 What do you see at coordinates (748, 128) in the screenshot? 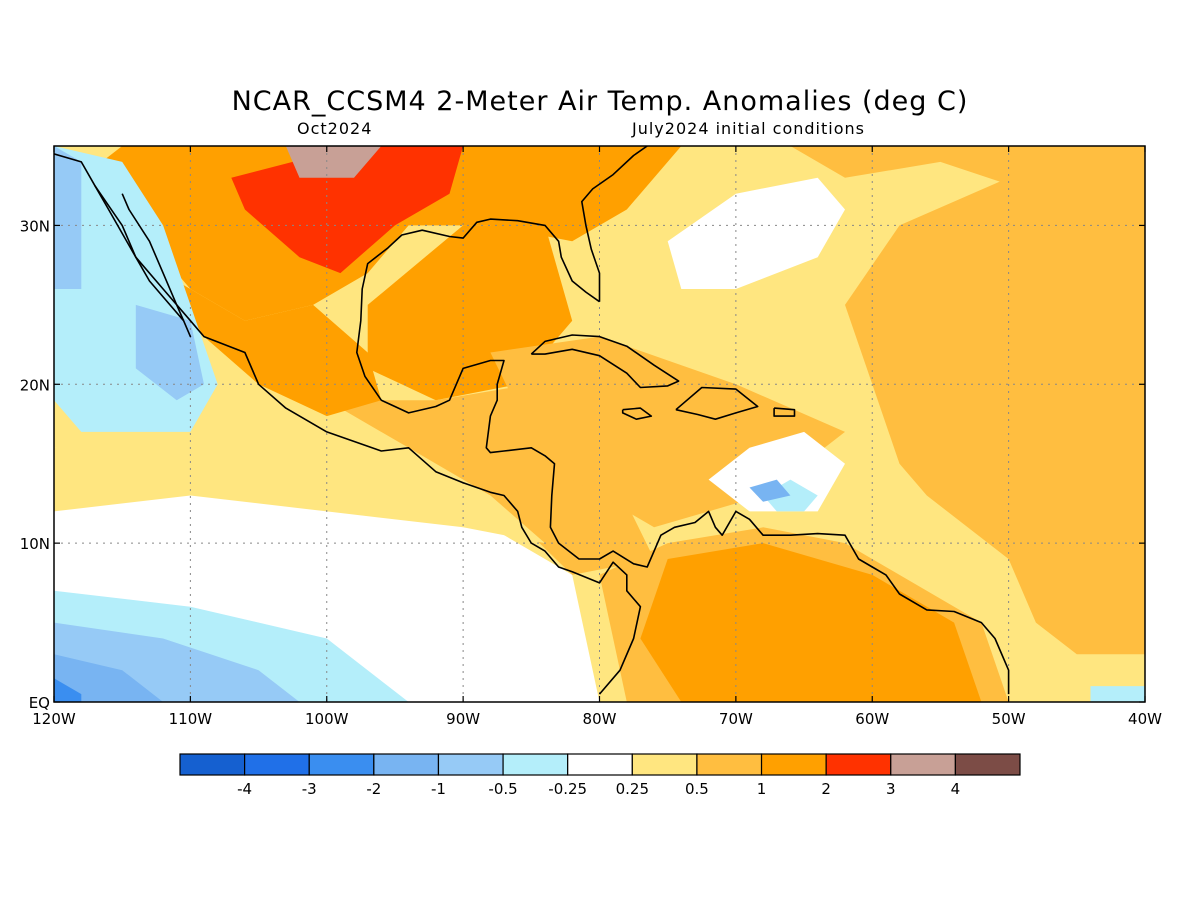
I see `initial-conditions-subtitle: July2024 initial conditions` at bounding box center [748, 128].